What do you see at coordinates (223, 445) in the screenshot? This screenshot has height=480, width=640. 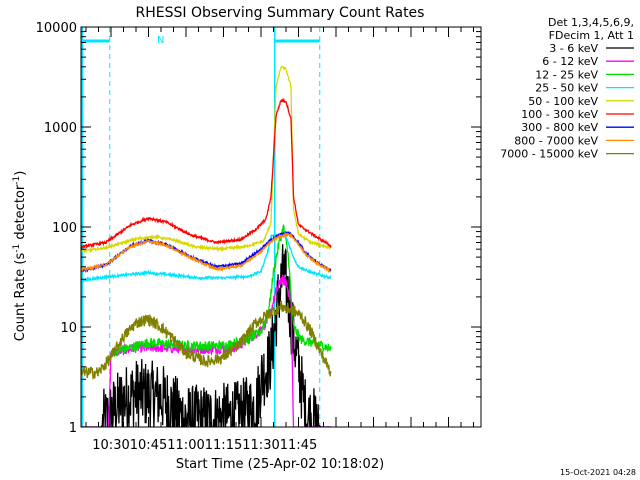 I see `x-tick-label: 11:15` at bounding box center [223, 445].